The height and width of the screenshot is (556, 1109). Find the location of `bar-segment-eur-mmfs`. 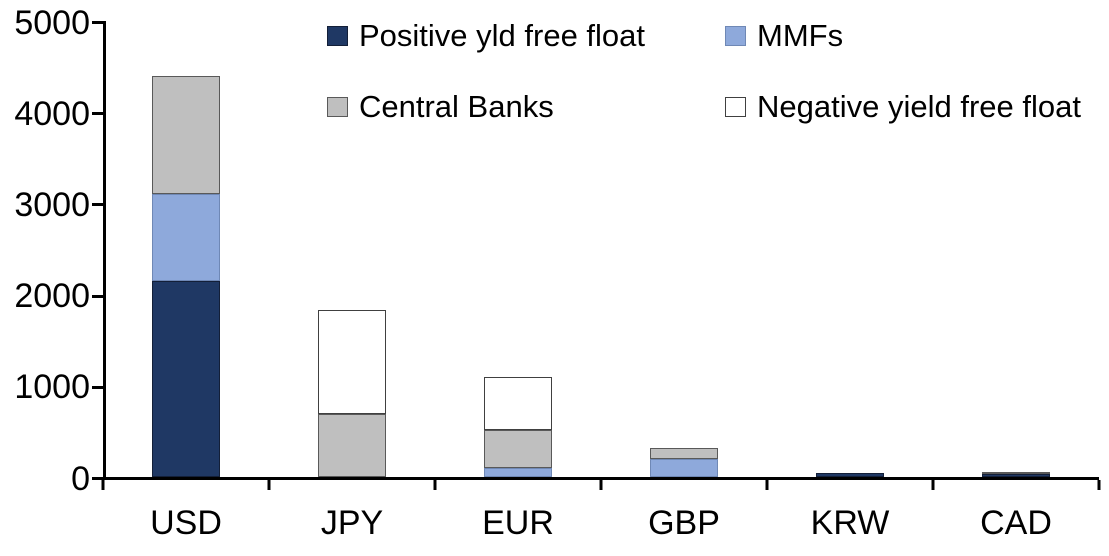

bar-segment-eur-mmfs is located at coordinates (518, 472).